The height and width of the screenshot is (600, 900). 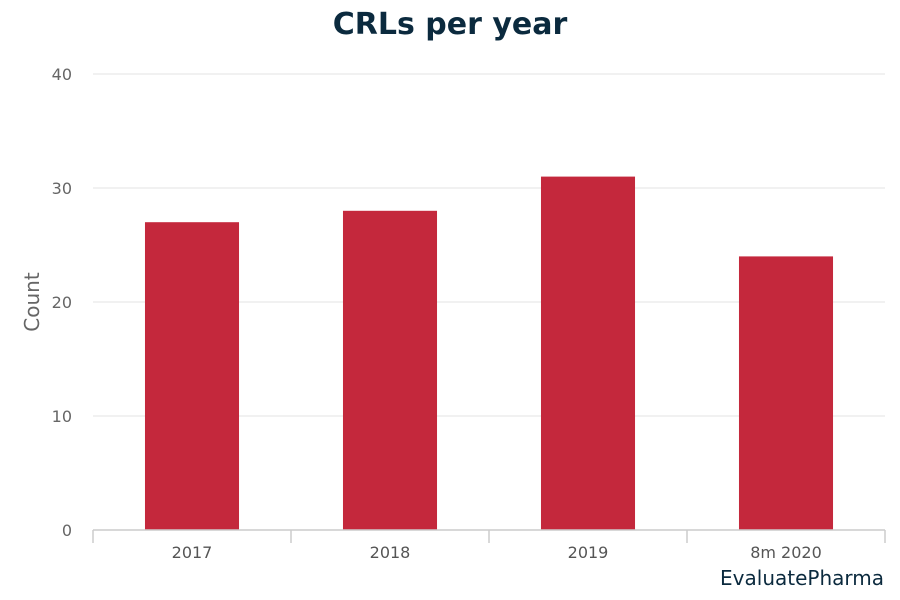 What do you see at coordinates (786, 552) in the screenshot?
I see `x-tick-label: 8m 2020` at bounding box center [786, 552].